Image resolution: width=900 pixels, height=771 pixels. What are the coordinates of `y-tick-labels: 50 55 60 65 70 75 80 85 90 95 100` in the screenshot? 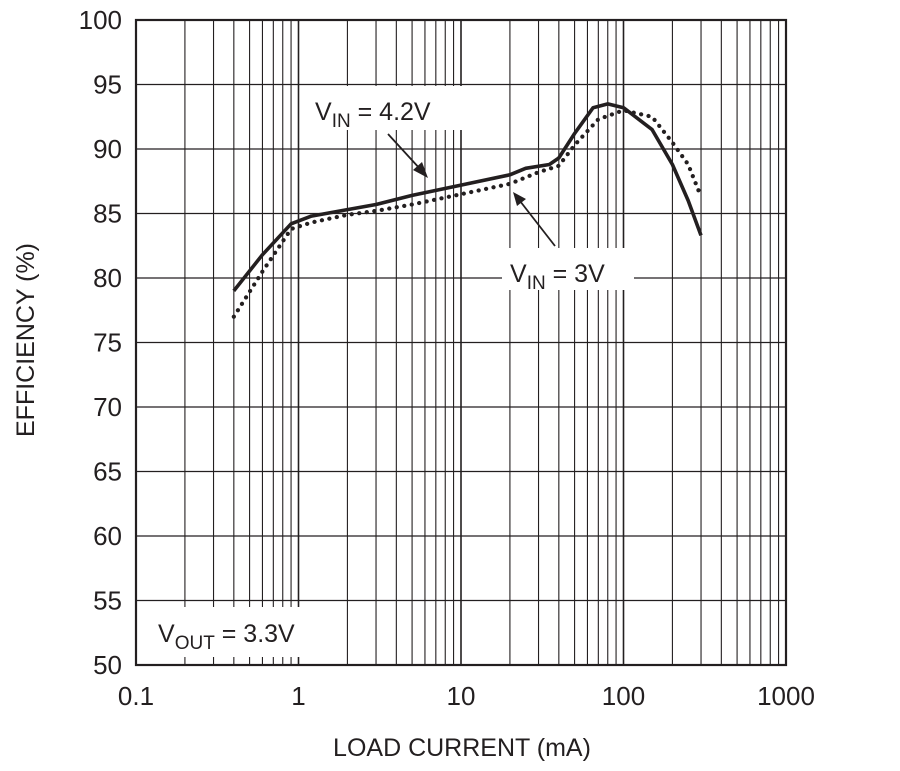 It's located at (100, 342).